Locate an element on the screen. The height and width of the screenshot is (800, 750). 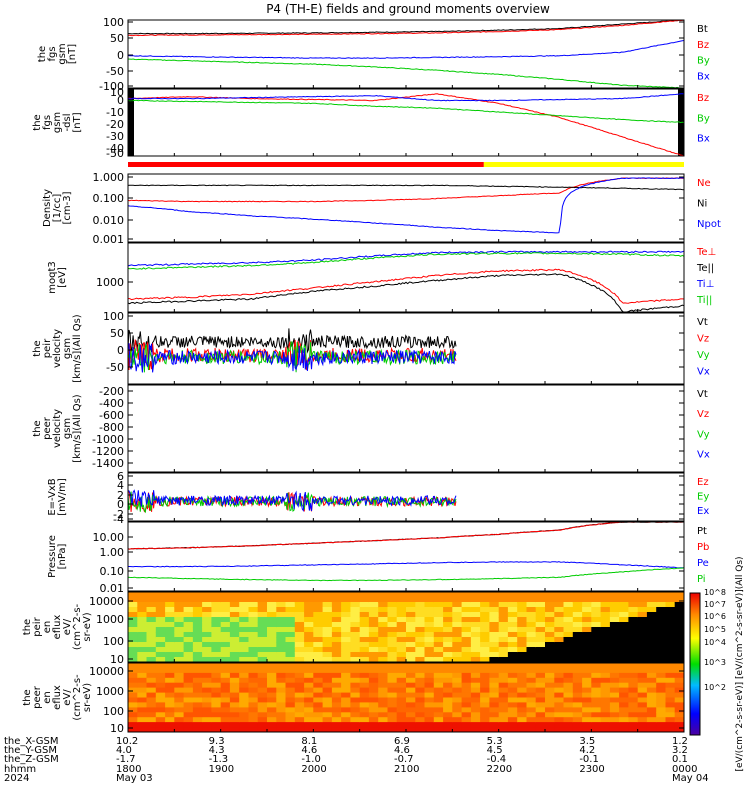
peer_velocity-ylabel-line-4: [km/s](All Qs) is located at coordinates (77, 428).